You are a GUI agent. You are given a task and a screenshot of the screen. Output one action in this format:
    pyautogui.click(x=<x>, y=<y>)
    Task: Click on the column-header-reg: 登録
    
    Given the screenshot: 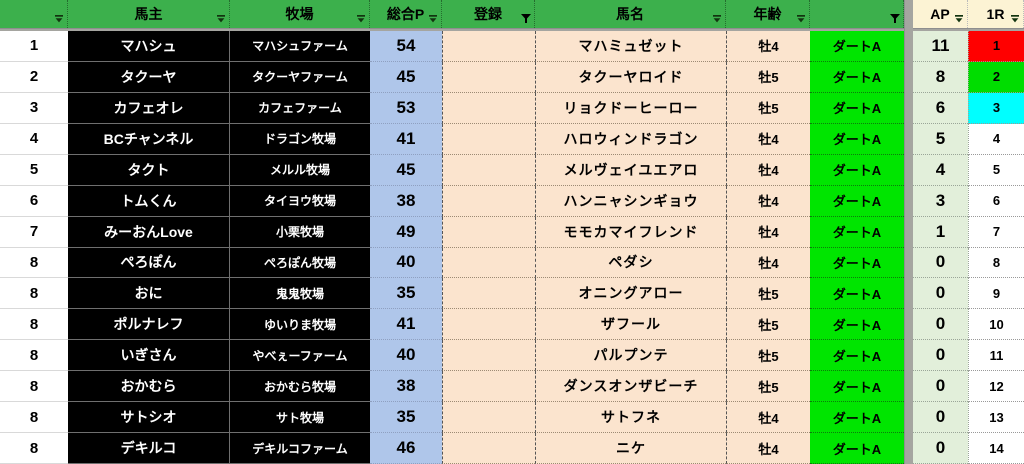 What is the action you would take?
    pyautogui.click(x=488, y=14)
    